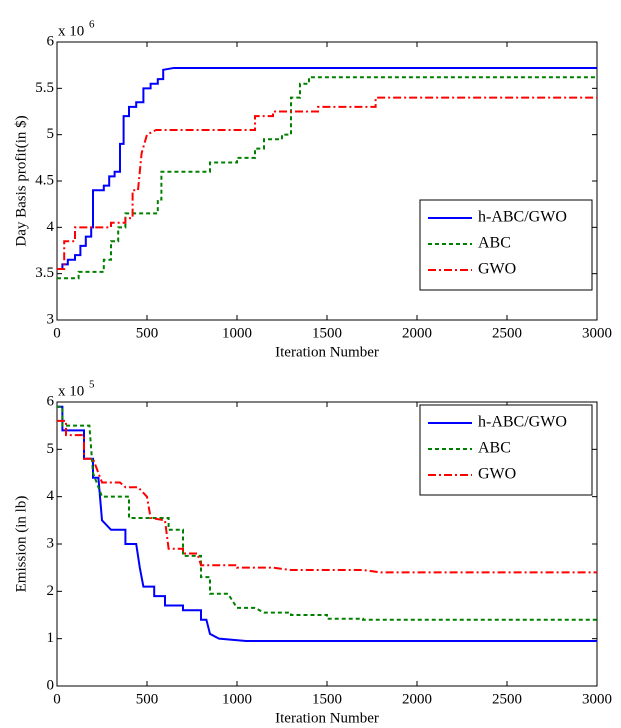 The height and width of the screenshot is (728, 621). Describe the element at coordinates (92, 385) in the screenshot. I see `y-multiplier-exponent: 5` at that location.